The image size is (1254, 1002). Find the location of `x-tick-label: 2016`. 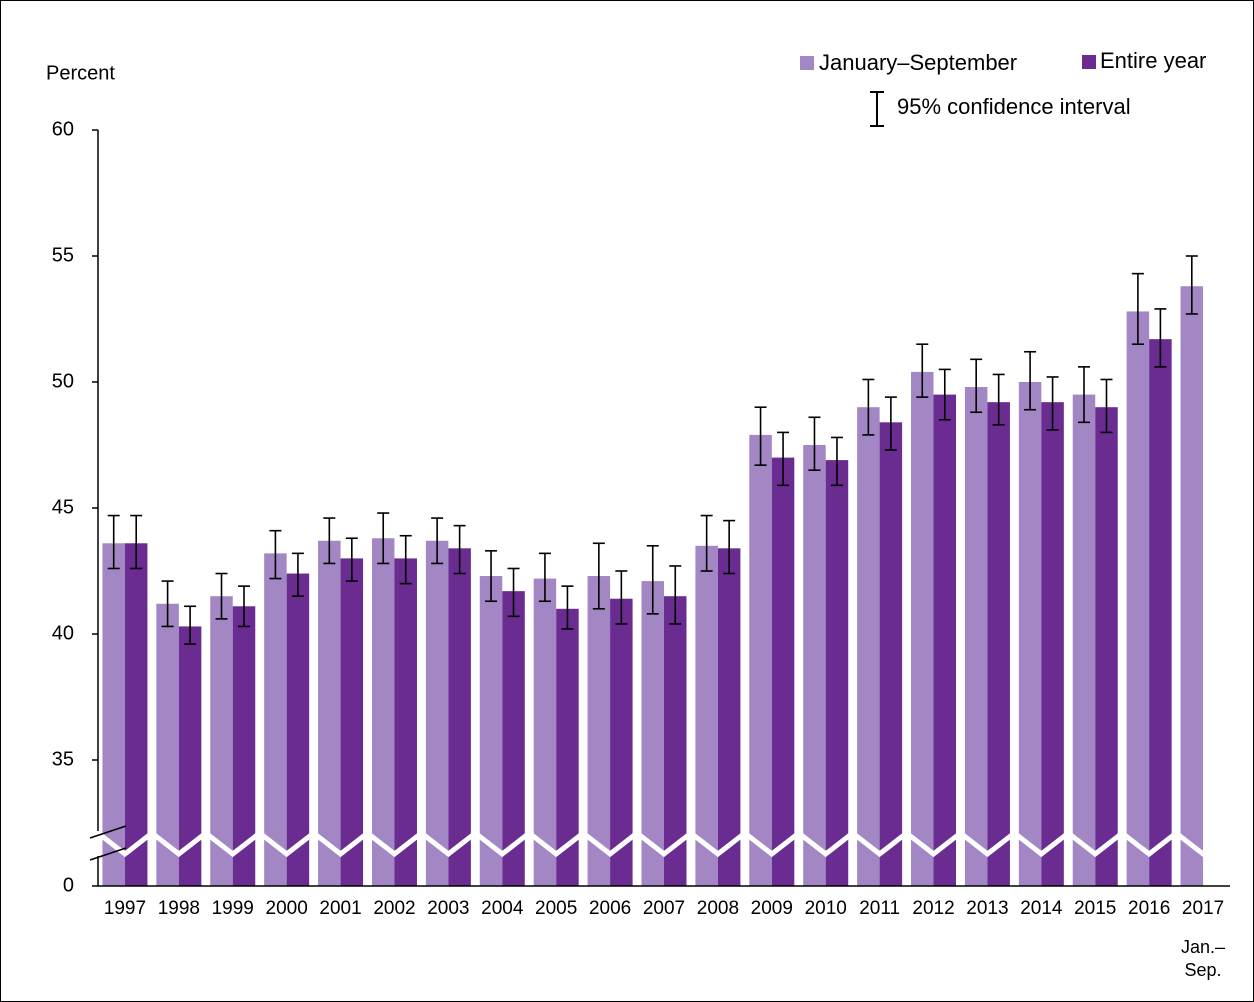

x-tick-label: 2016 is located at coordinates (1149, 908).